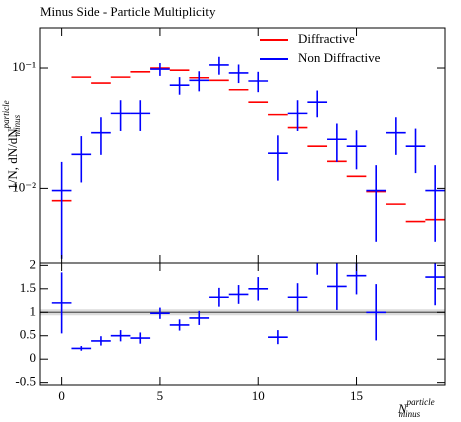  What do you see at coordinates (420, 402) in the screenshot?
I see `x-axis-label-sup: particle` at bounding box center [420, 402].